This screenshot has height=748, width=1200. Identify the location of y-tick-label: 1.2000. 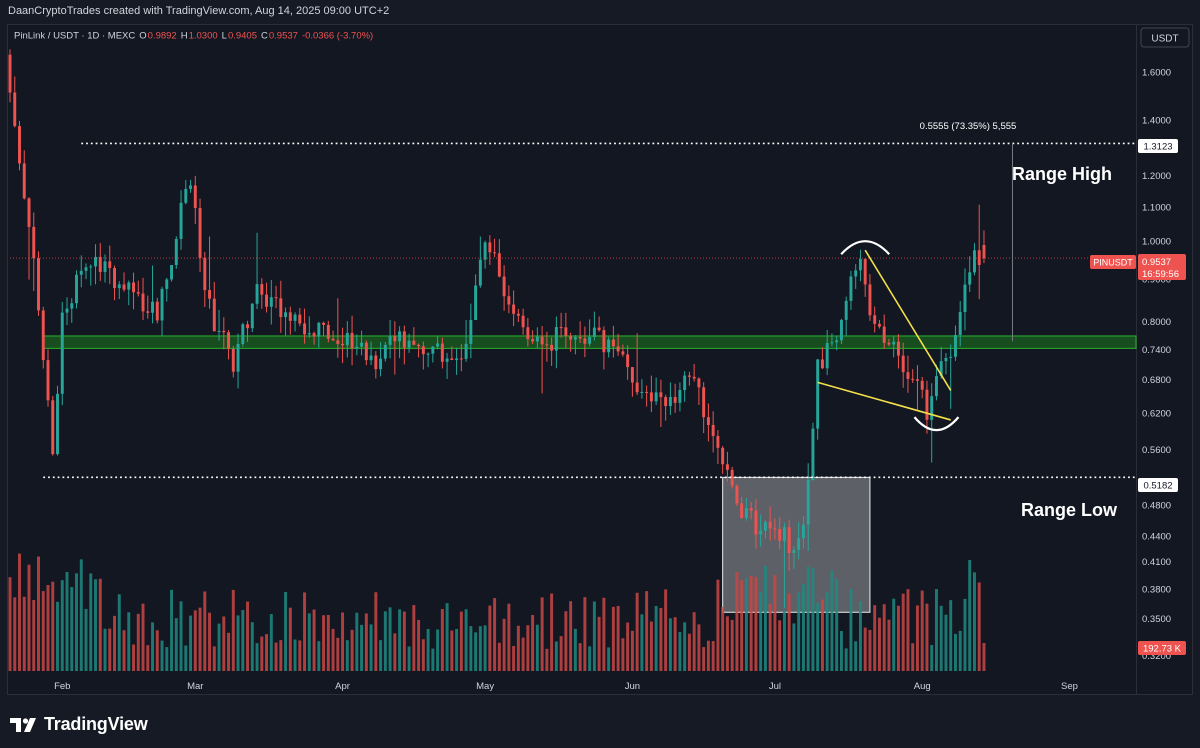
(1156, 176).